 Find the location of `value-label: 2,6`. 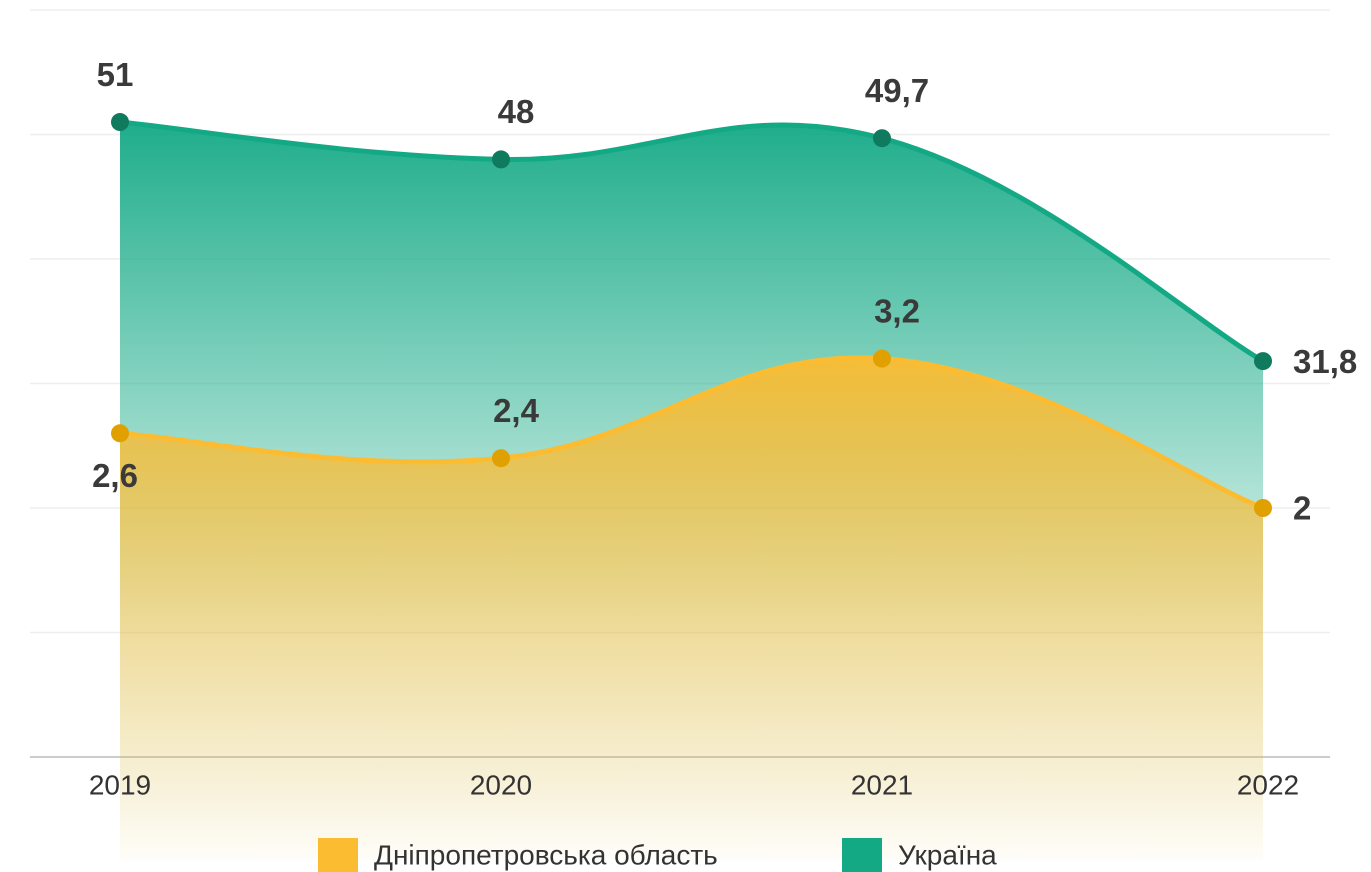

value-label: 2,6 is located at coordinates (115, 475).